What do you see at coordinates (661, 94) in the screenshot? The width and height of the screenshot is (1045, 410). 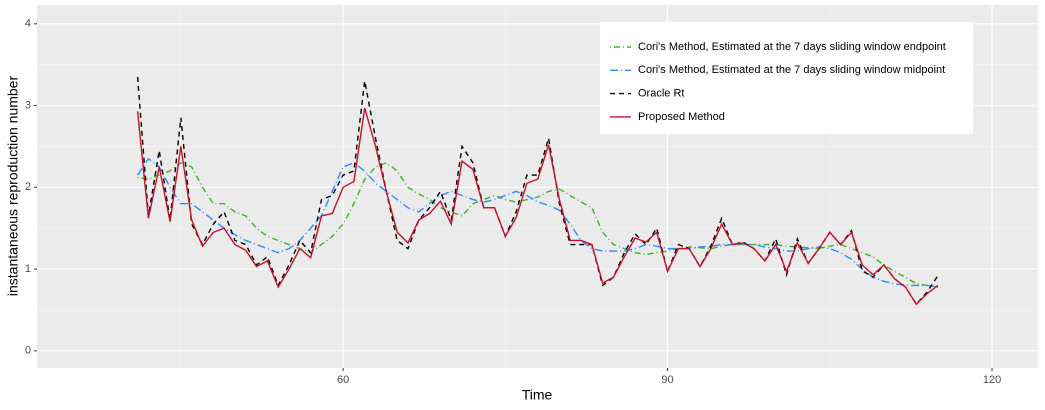 I see `legend-label: Oracle Rt` at bounding box center [661, 94].